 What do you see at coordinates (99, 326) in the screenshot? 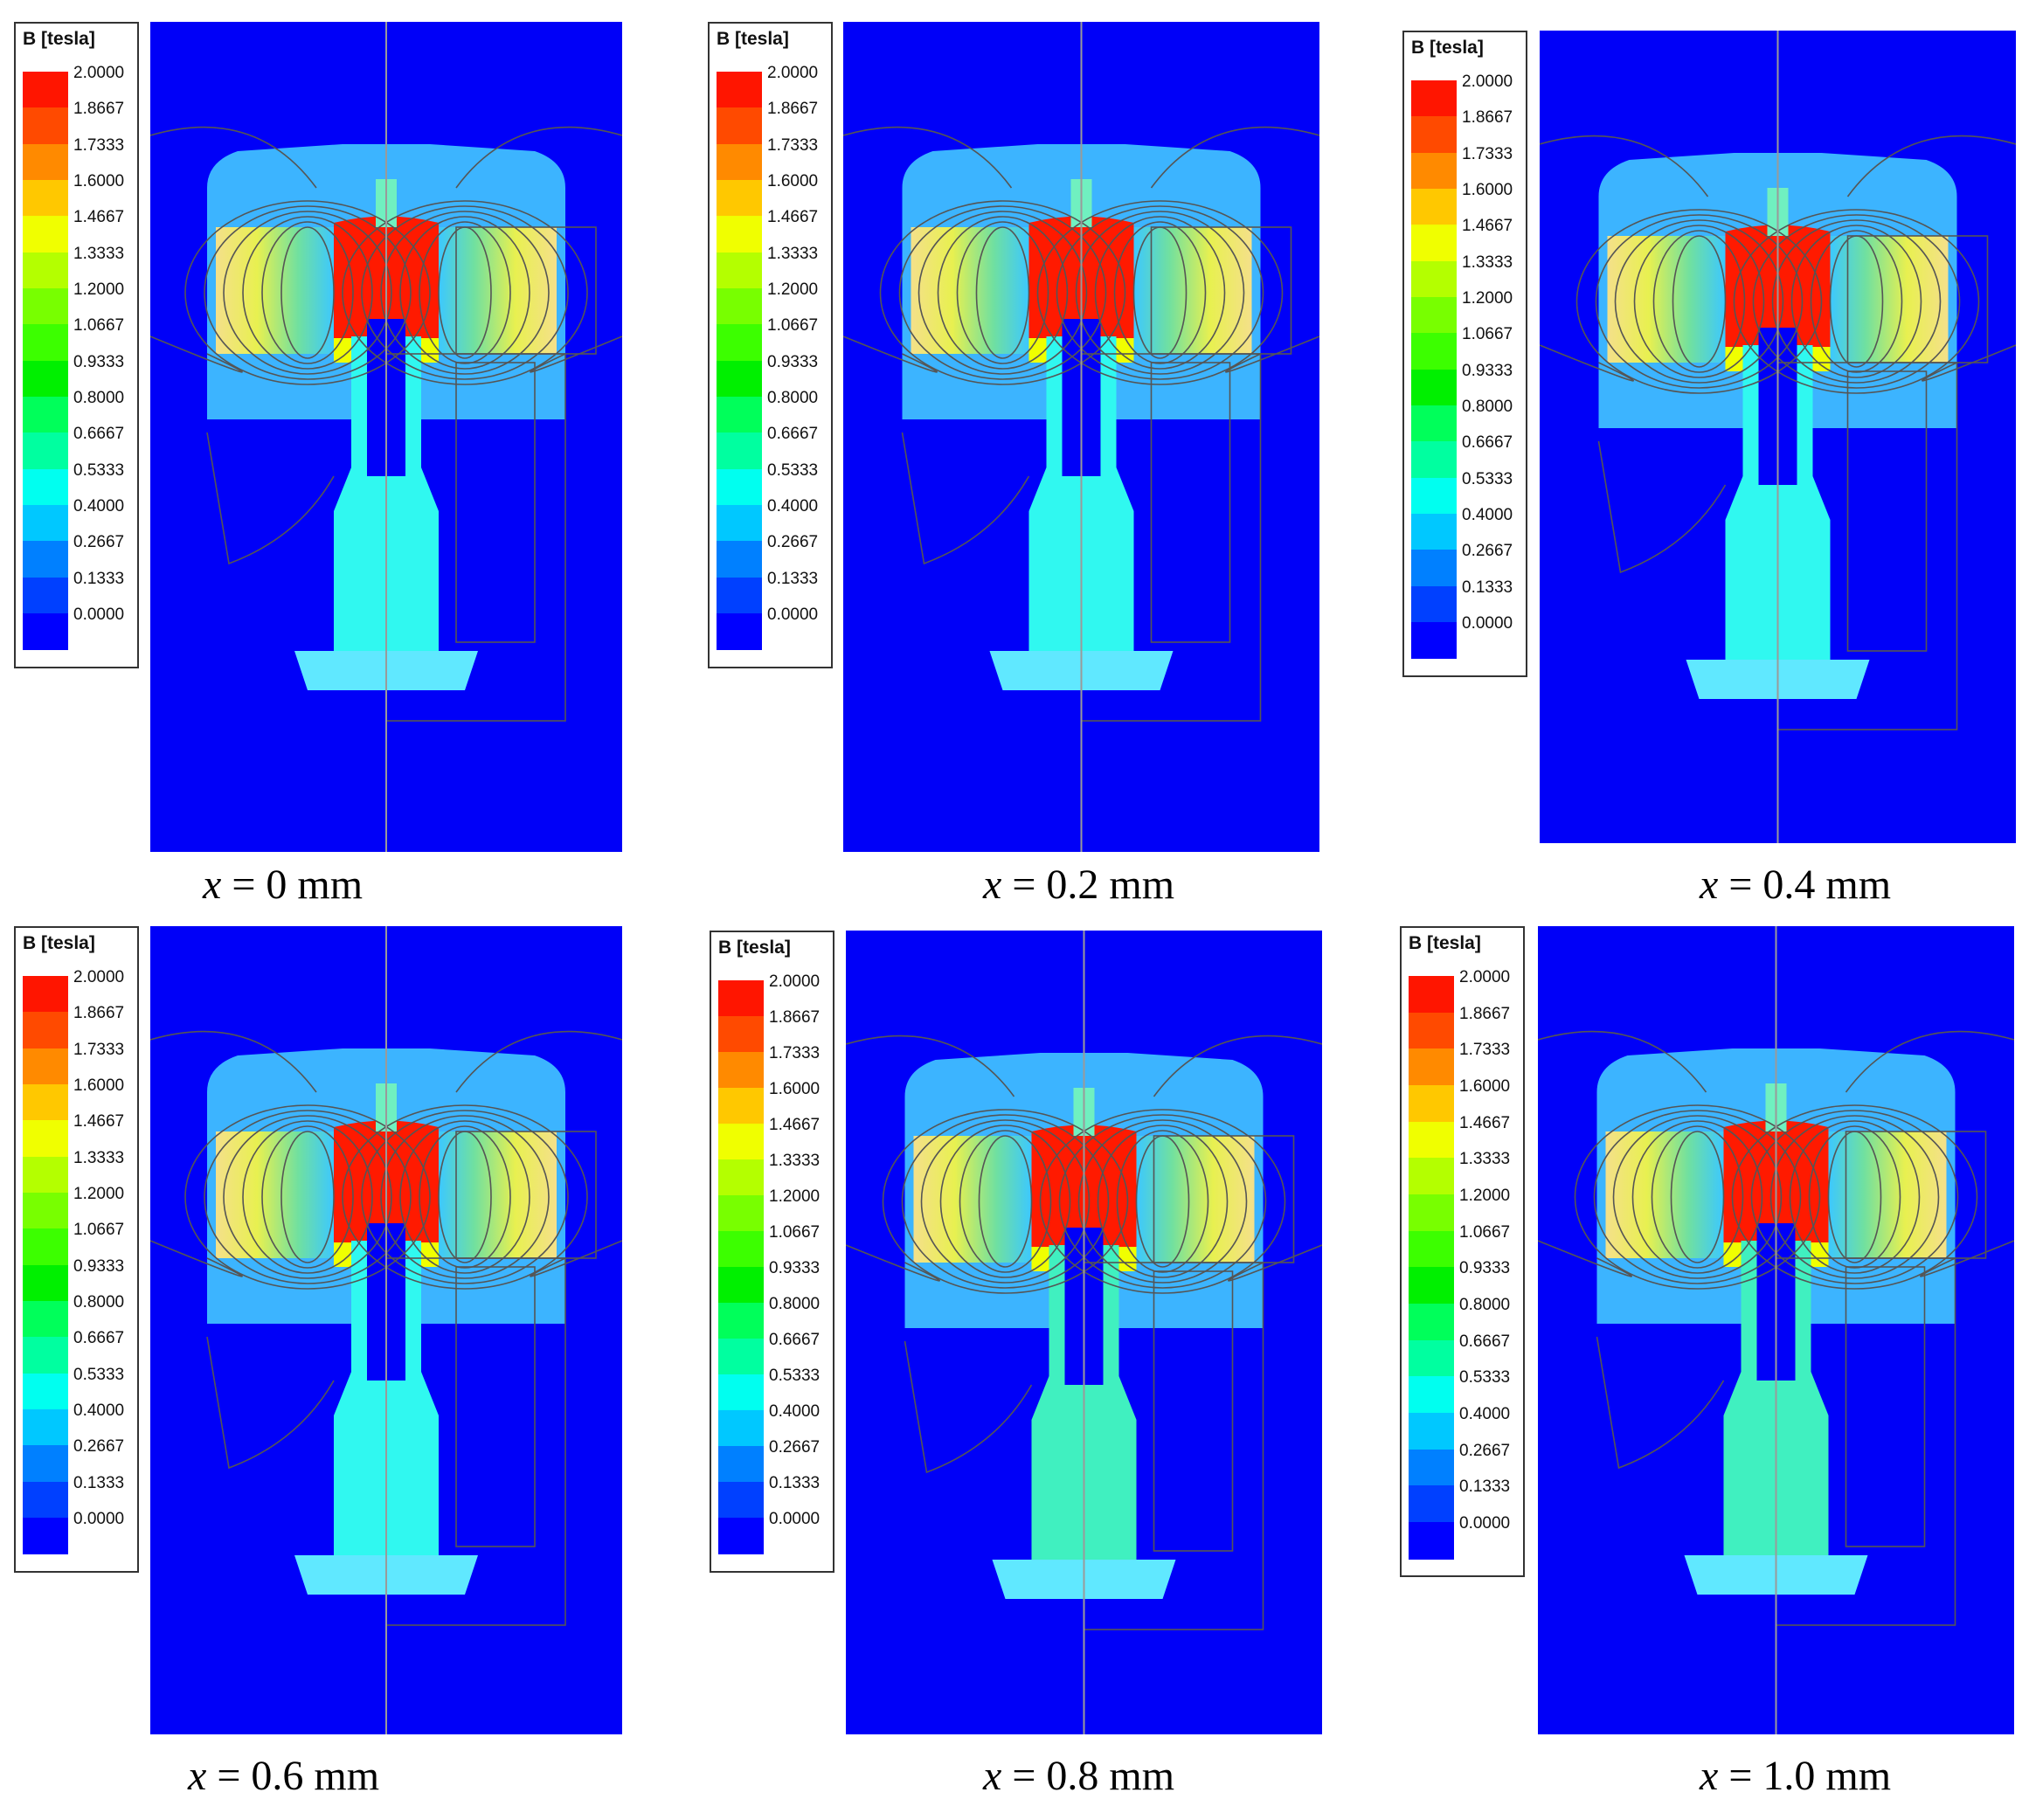
I see `legend-level-label: 1.0667` at bounding box center [99, 326].